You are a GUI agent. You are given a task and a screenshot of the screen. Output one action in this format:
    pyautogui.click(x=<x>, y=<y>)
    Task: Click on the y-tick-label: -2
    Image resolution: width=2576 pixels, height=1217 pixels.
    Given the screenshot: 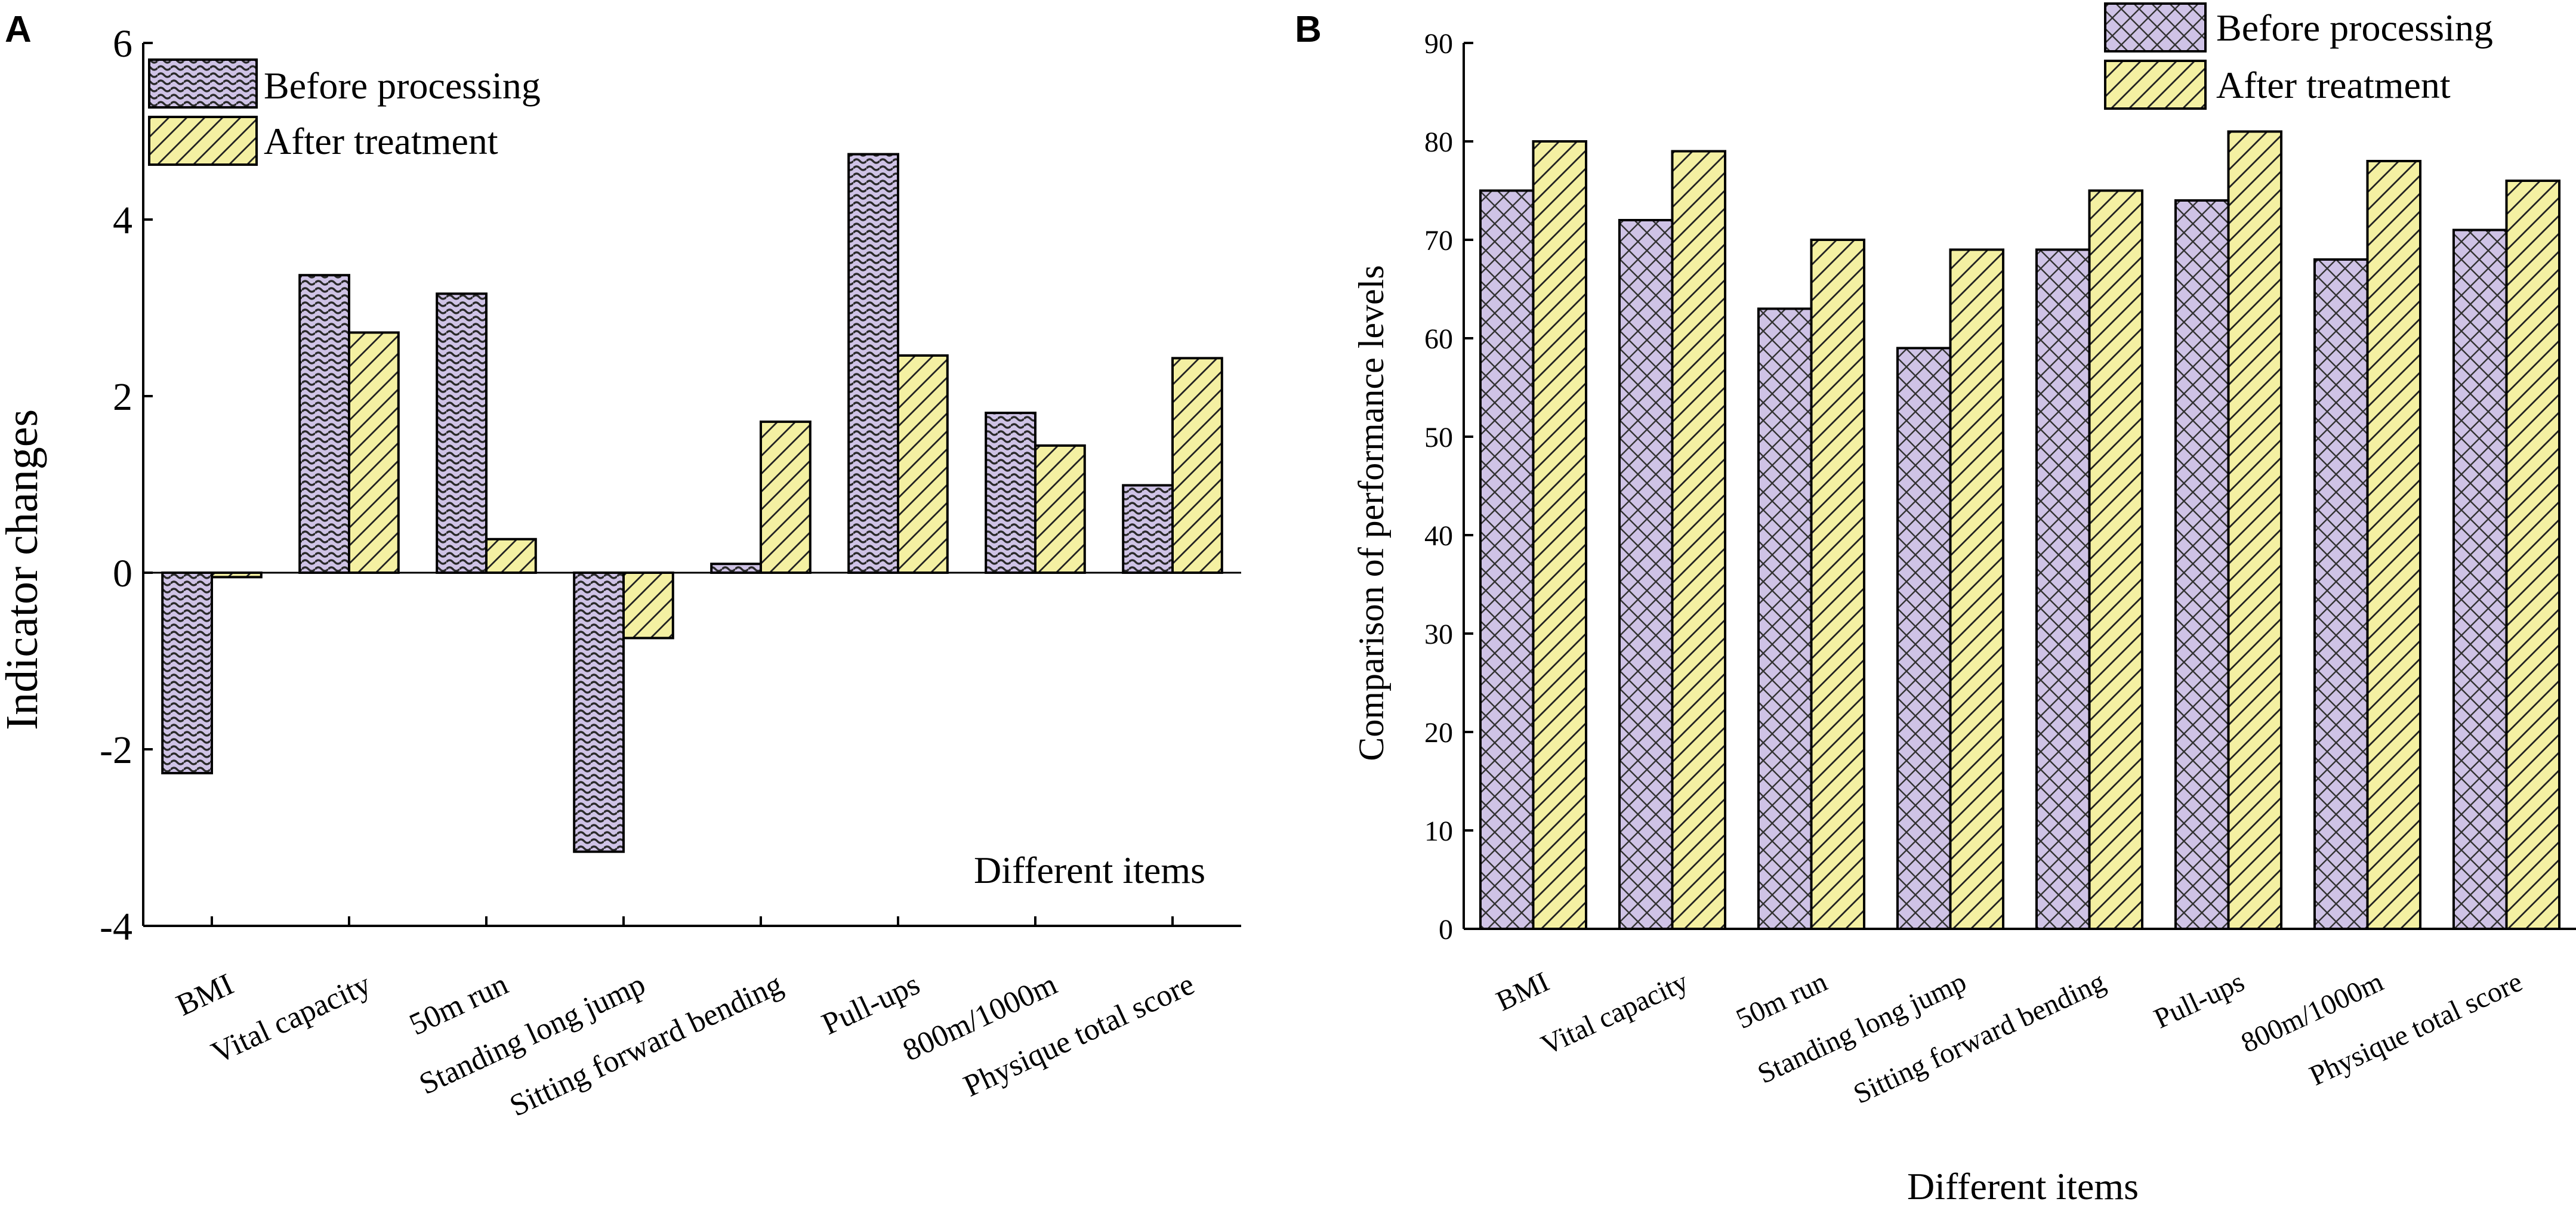 What is the action you would take?
    pyautogui.click(x=116, y=750)
    